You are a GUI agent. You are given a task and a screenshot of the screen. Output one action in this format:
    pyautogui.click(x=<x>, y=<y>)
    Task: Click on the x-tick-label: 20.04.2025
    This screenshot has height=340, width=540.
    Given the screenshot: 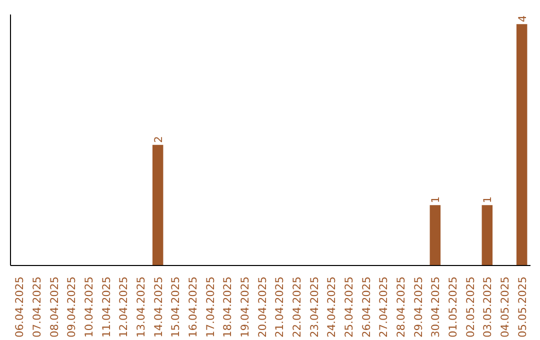 What is the action you would take?
    pyautogui.click(x=262, y=307)
    